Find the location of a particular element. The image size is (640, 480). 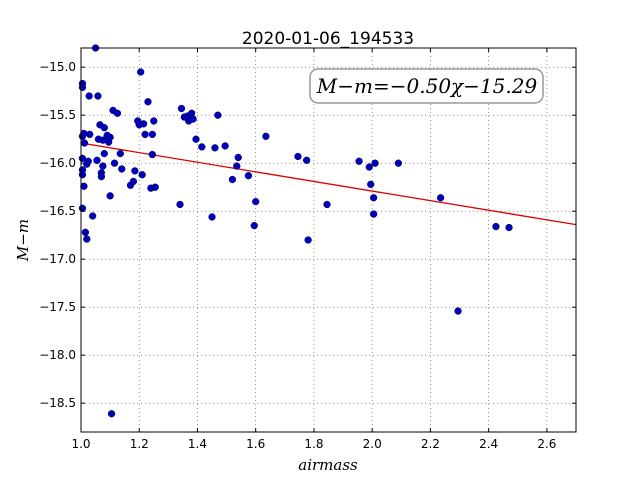

y-tick-label: −18.5 is located at coordinates (57, 403).